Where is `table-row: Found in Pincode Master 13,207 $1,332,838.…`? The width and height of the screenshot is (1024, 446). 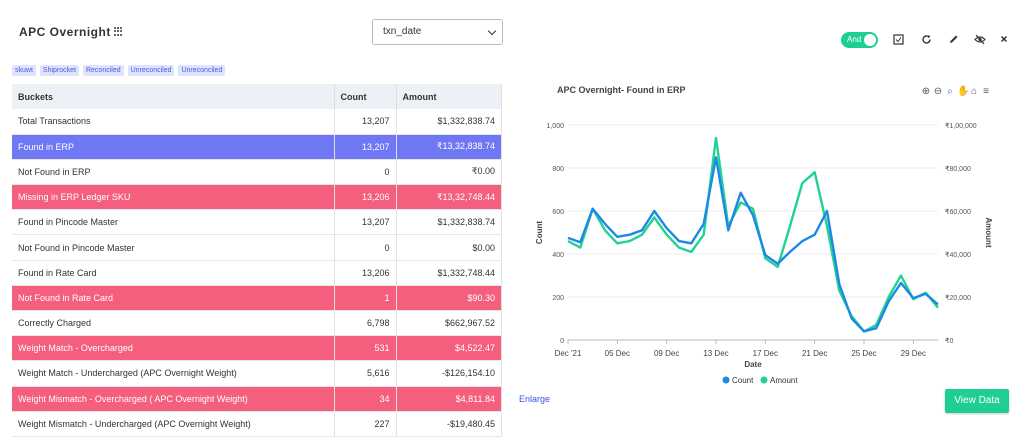 table-row: Found in Pincode Master 13,207 $1,332,838.… is located at coordinates (257, 222).